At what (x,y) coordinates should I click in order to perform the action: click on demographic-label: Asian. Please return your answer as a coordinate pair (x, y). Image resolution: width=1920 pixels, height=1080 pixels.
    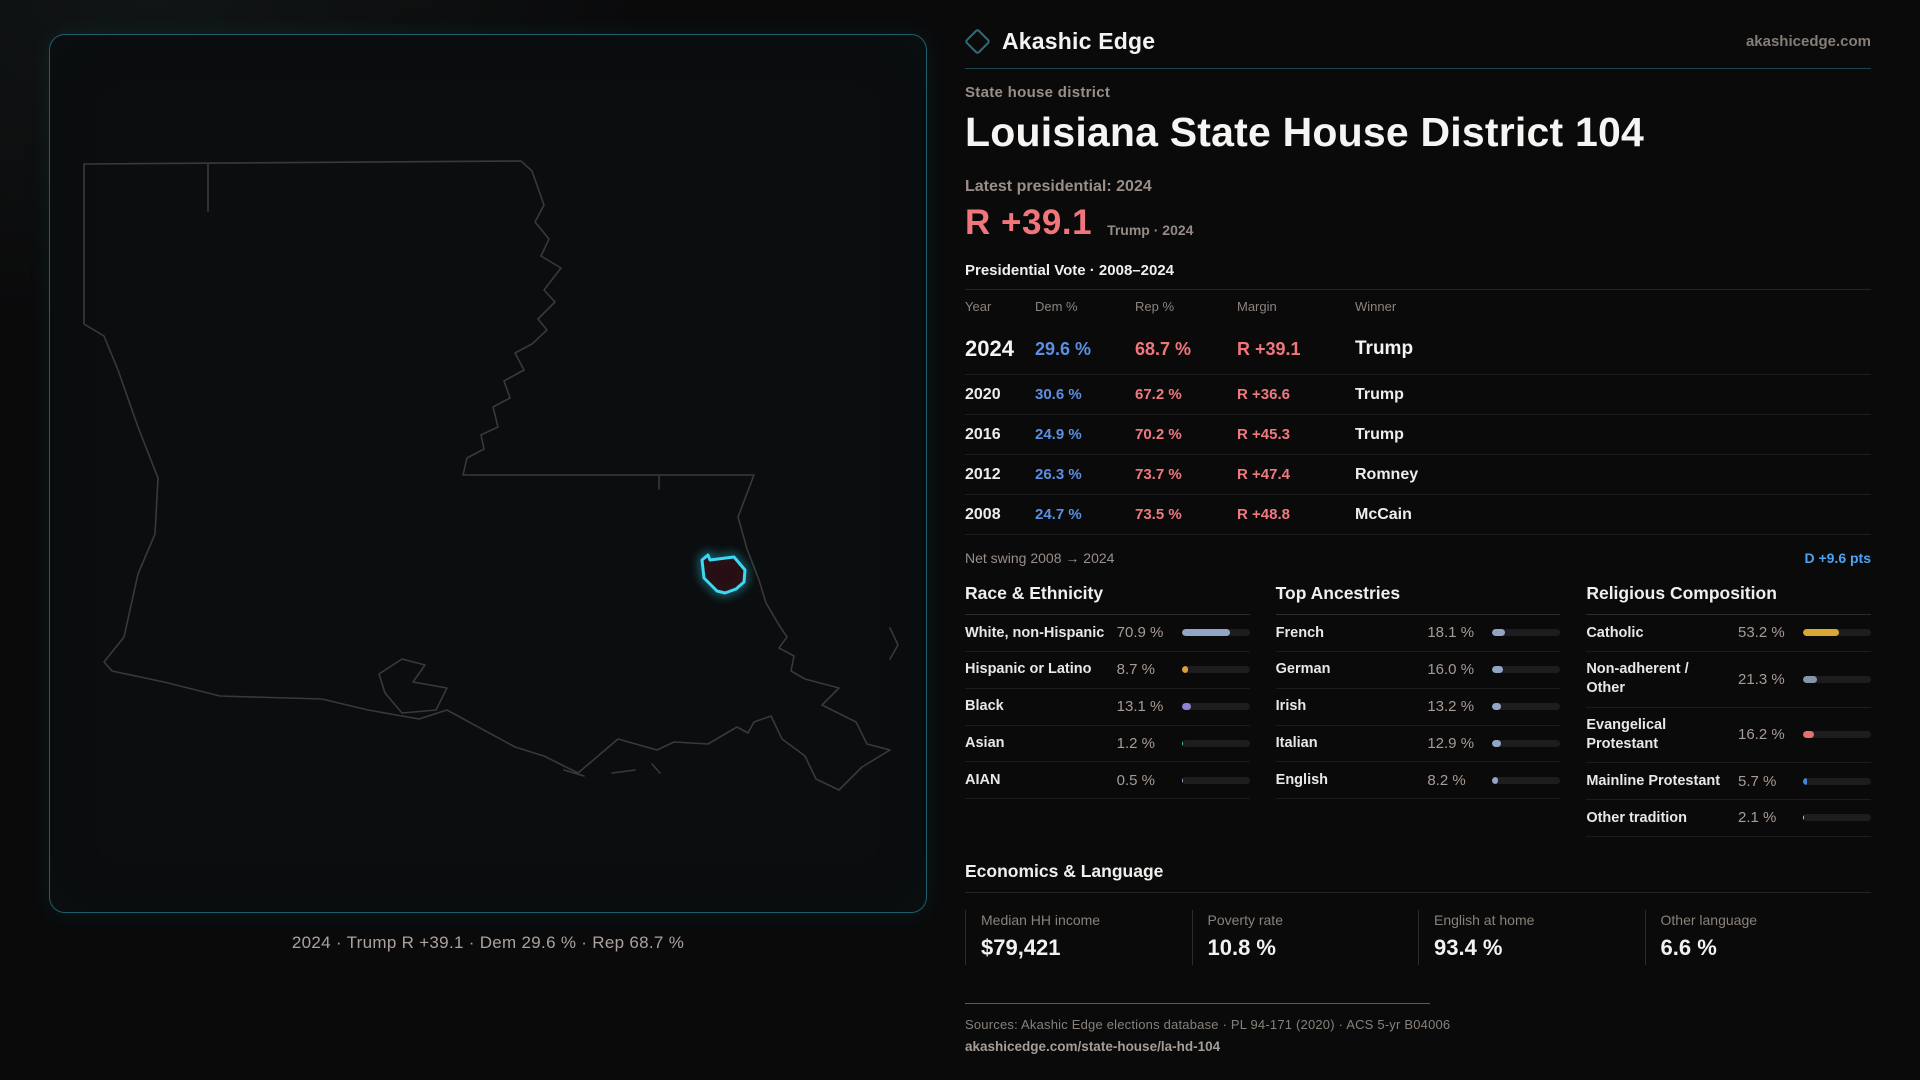
    Looking at the image, I should click on (985, 743).